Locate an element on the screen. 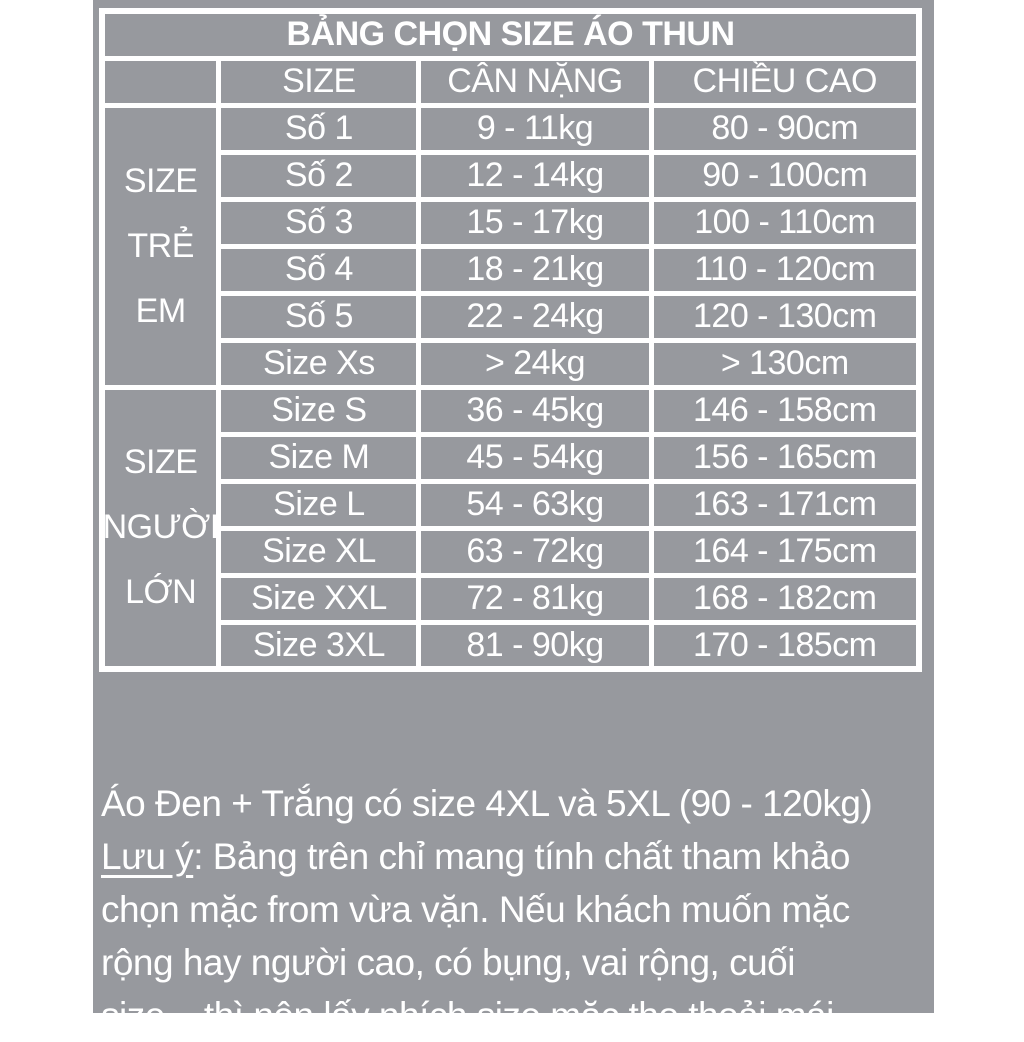  group-label-kids: SIZE TRẺ EM is located at coordinates (160, 245).